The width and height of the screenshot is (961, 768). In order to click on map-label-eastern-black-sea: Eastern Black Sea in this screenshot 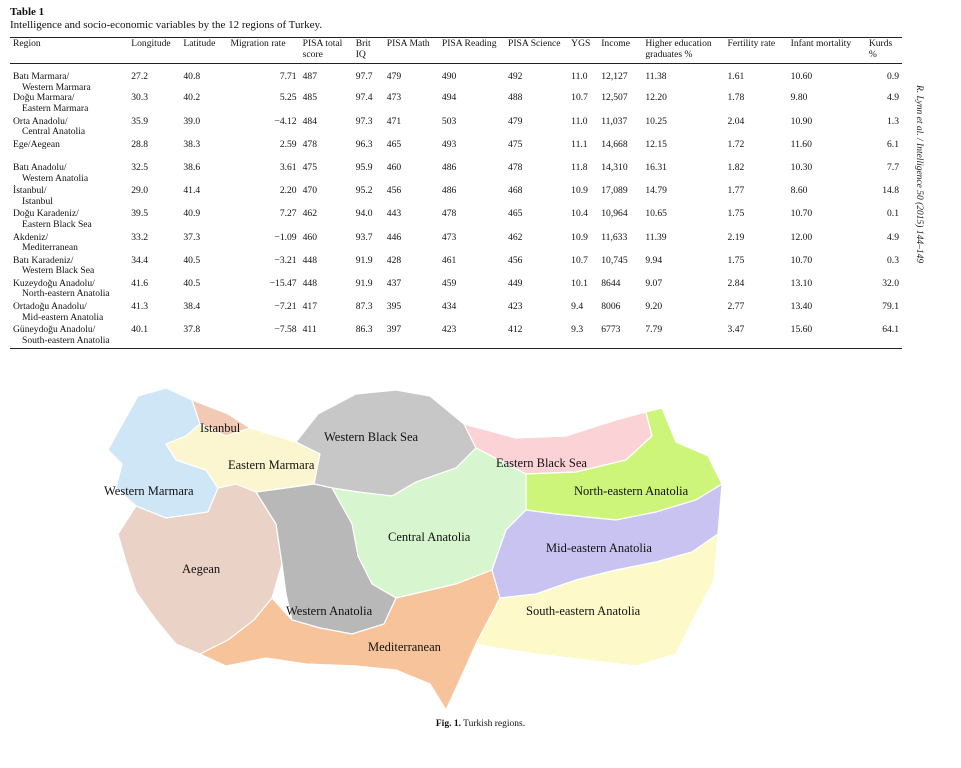, I will do `click(541, 463)`.